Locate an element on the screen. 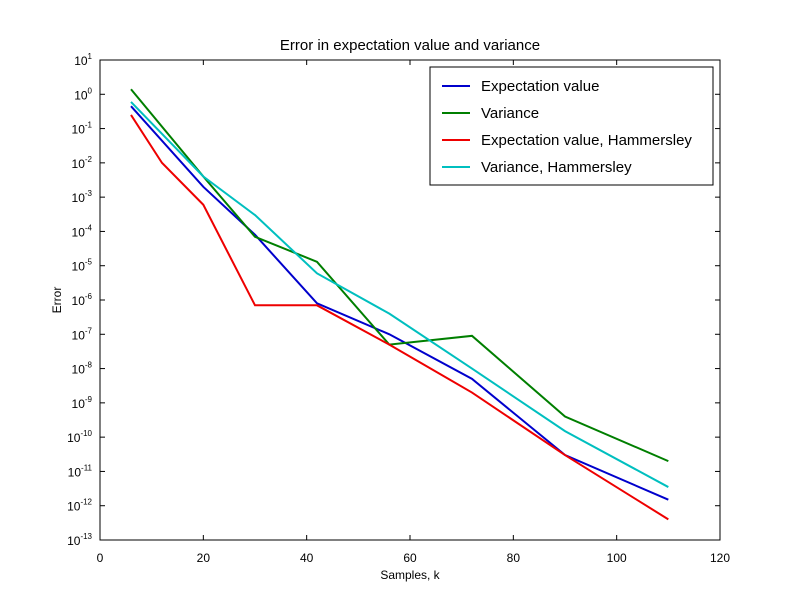 Image resolution: width=800 pixels, height=600 pixels. x-tick-label: 80 is located at coordinates (514, 558).